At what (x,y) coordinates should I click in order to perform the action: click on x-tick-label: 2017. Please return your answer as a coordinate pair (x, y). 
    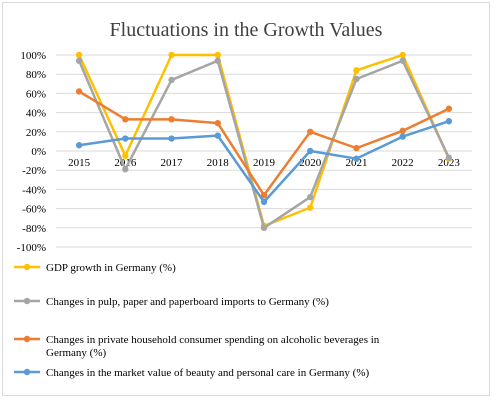
    Looking at the image, I should click on (172, 163).